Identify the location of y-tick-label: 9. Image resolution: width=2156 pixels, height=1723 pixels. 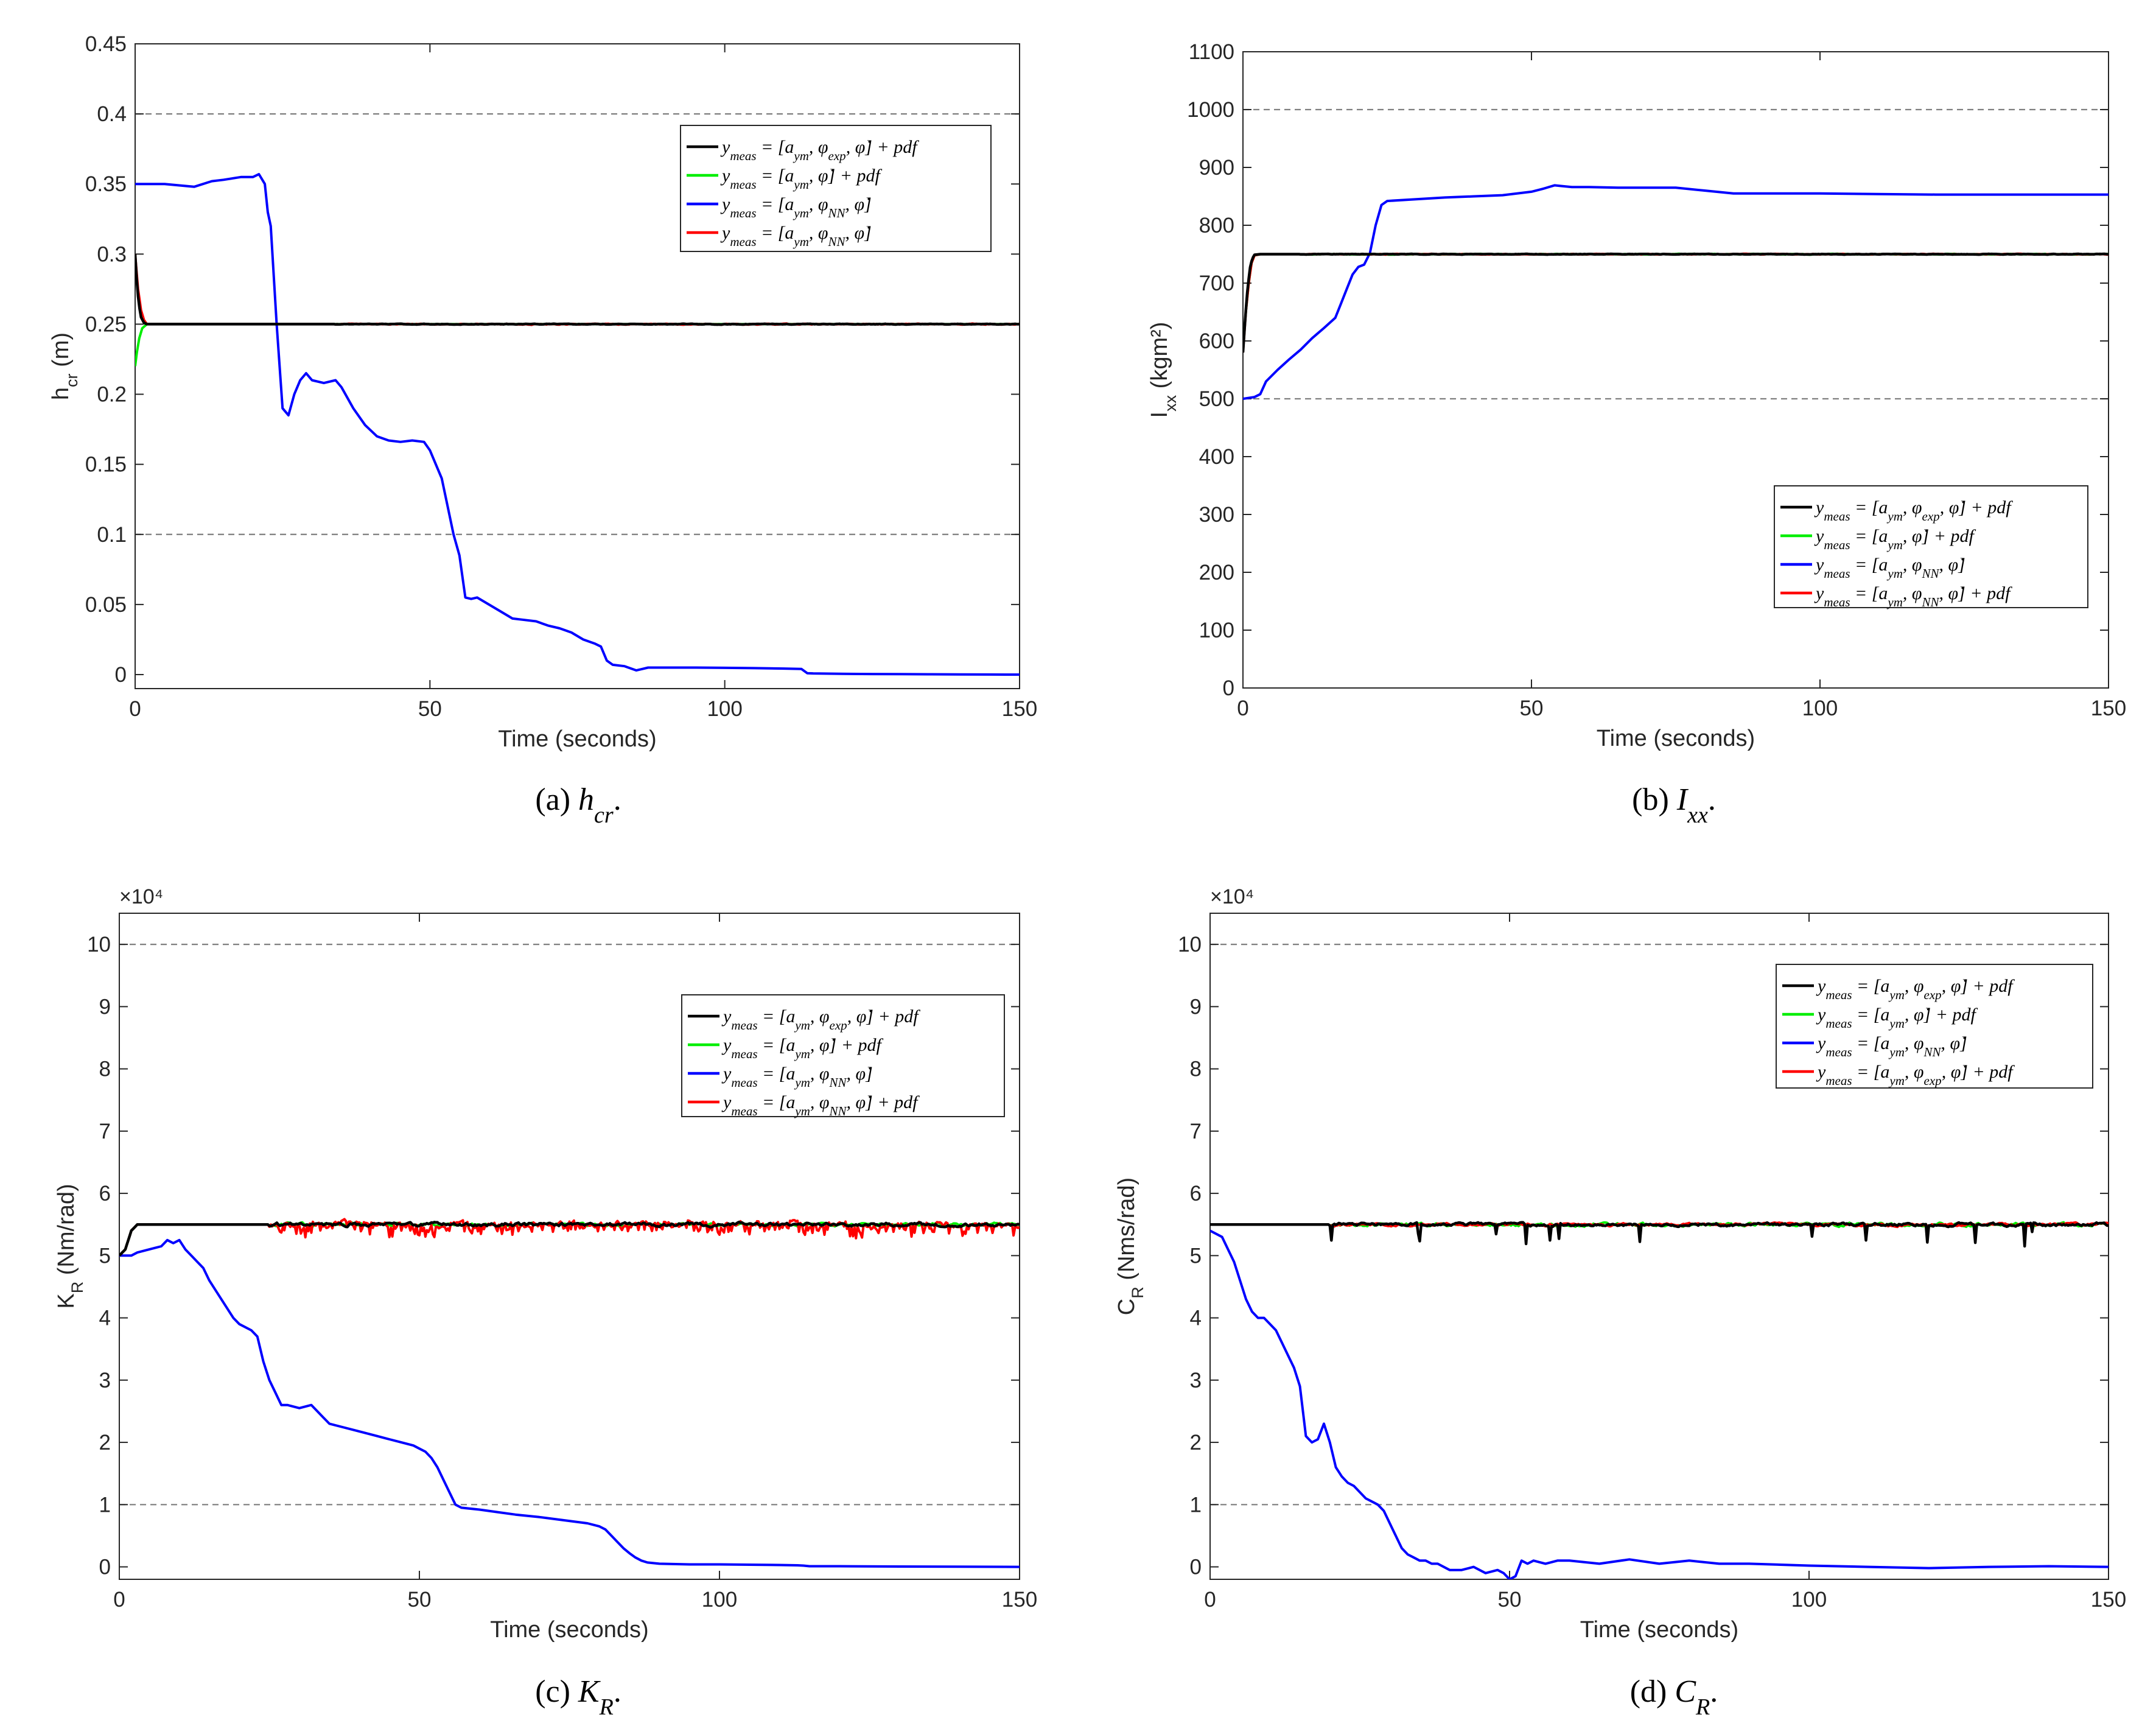
(1196, 1007).